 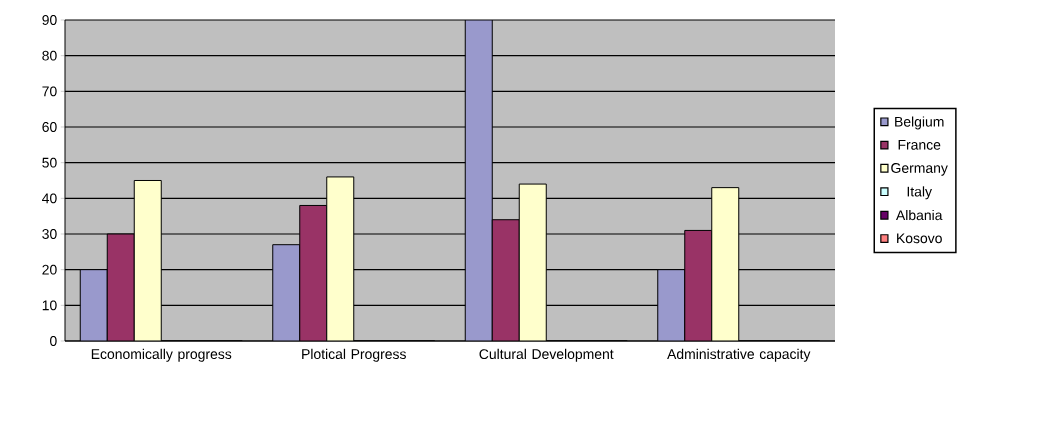 What do you see at coordinates (919, 123) in the screenshot?
I see `legend-label: Belgium` at bounding box center [919, 123].